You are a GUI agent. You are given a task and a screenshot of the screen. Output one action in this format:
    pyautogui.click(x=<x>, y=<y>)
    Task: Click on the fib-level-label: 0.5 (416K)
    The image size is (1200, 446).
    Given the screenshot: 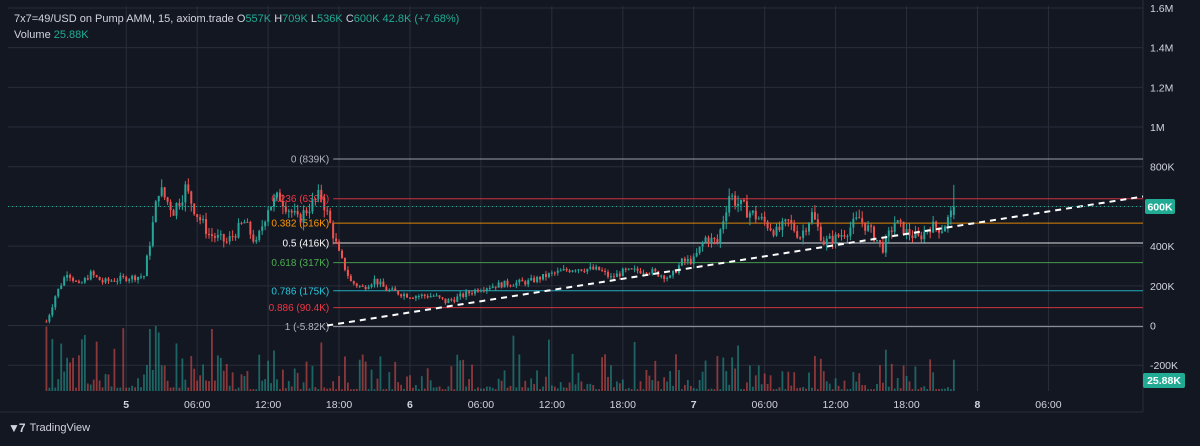 What is the action you would take?
    pyautogui.click(x=306, y=243)
    